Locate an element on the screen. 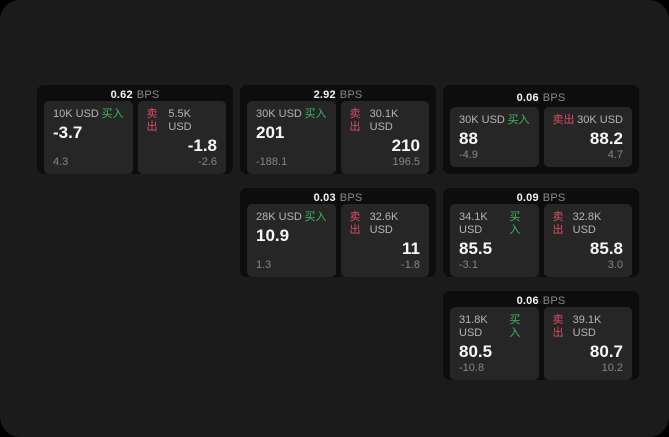  sell-card: 卖出 5.5K USD -1.8 -2.6 is located at coordinates (181, 137).